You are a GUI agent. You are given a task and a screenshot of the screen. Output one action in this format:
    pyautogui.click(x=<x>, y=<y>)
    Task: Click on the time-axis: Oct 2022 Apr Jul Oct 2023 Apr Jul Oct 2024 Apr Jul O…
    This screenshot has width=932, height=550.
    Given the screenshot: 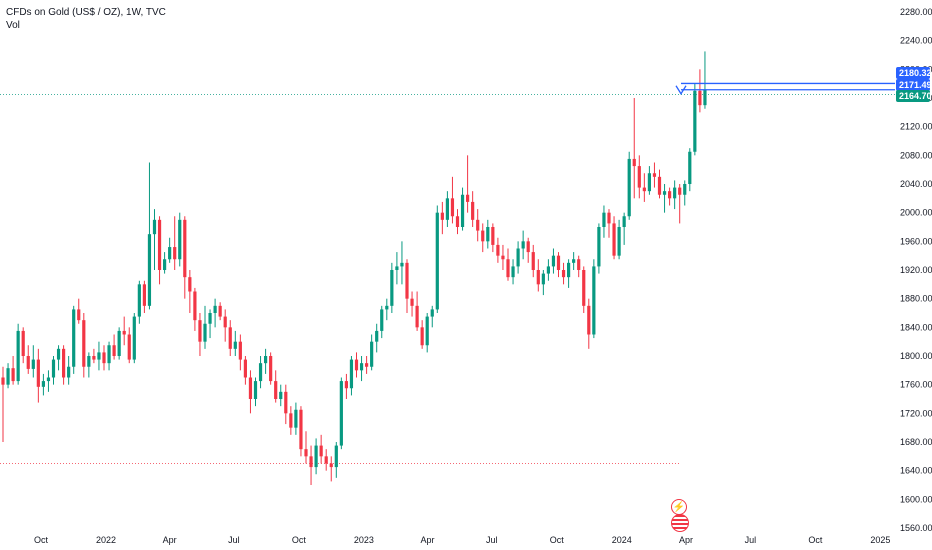 What is the action you would take?
    pyautogui.click(x=462, y=540)
    